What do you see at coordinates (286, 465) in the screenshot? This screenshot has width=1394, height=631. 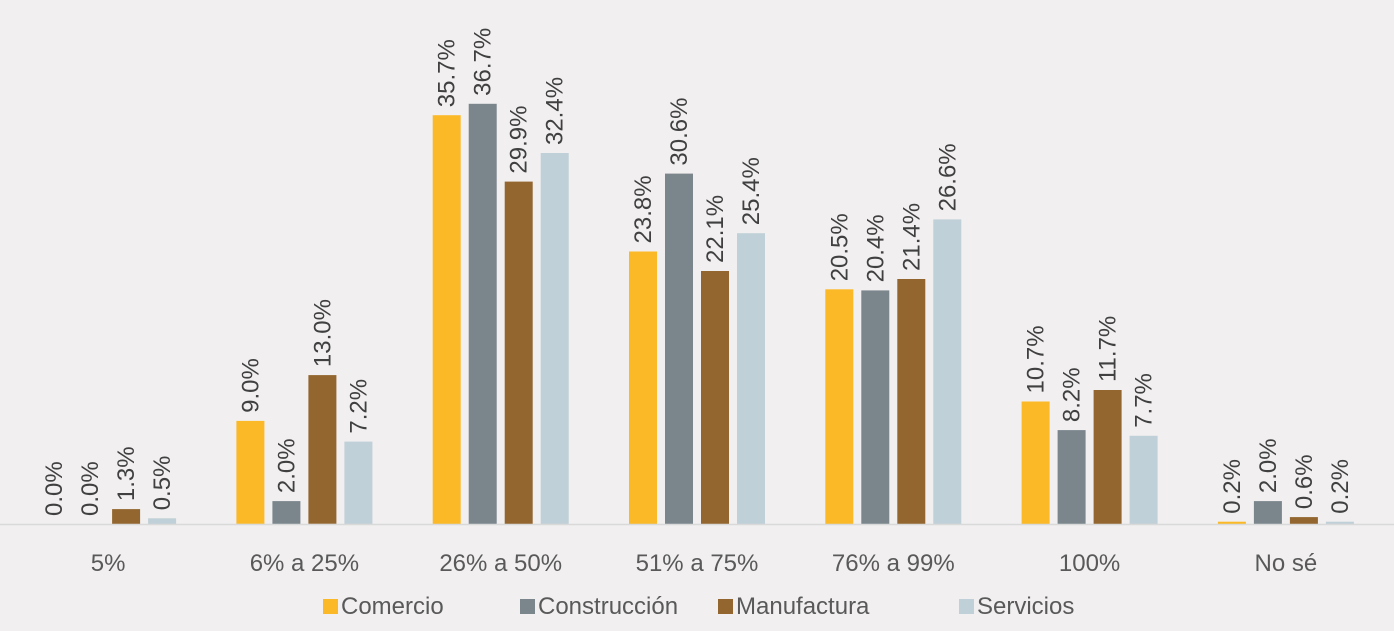 I see `data-label-construcción-1: 2.0%` at bounding box center [286, 465].